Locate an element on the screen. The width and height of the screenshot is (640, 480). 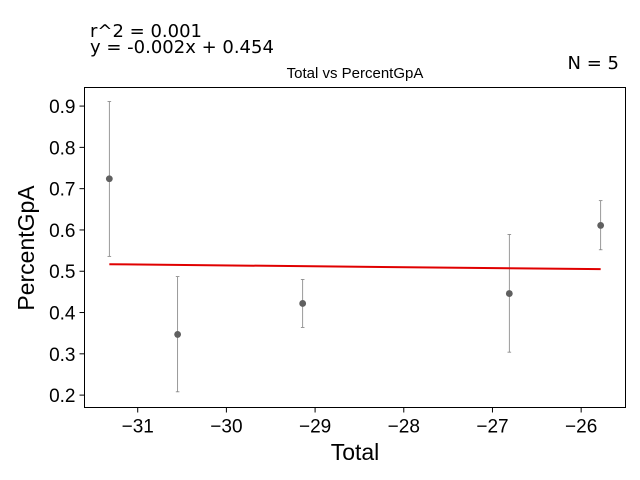
y-tick-label-4: 0.6 is located at coordinates (62, 231).